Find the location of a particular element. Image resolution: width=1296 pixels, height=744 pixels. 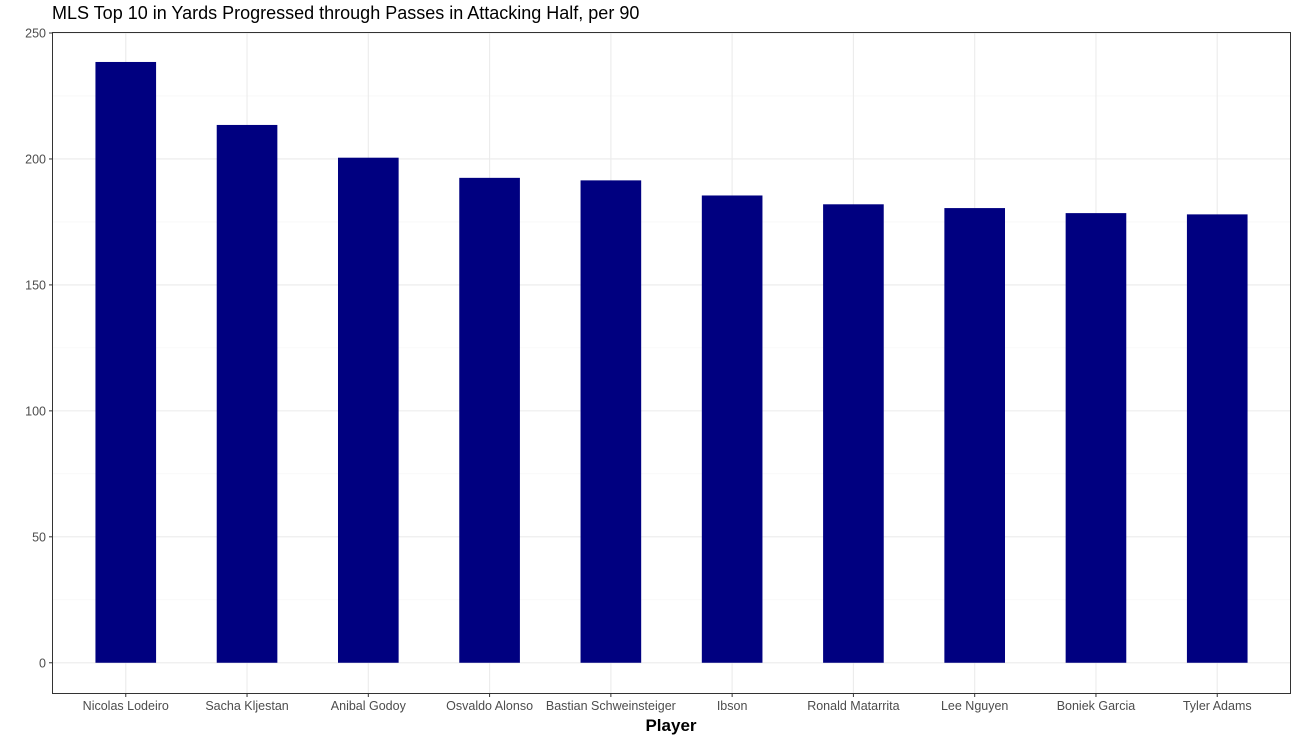

x-axis-title: Player is located at coordinates (670, 725).